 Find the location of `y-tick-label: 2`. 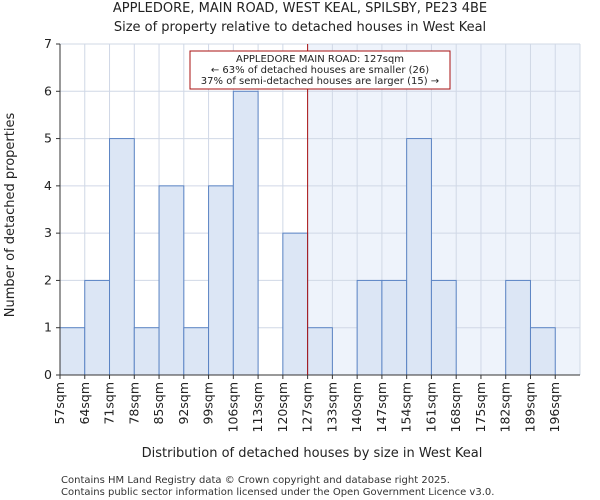

y-tick-label: 2 is located at coordinates (48, 279).